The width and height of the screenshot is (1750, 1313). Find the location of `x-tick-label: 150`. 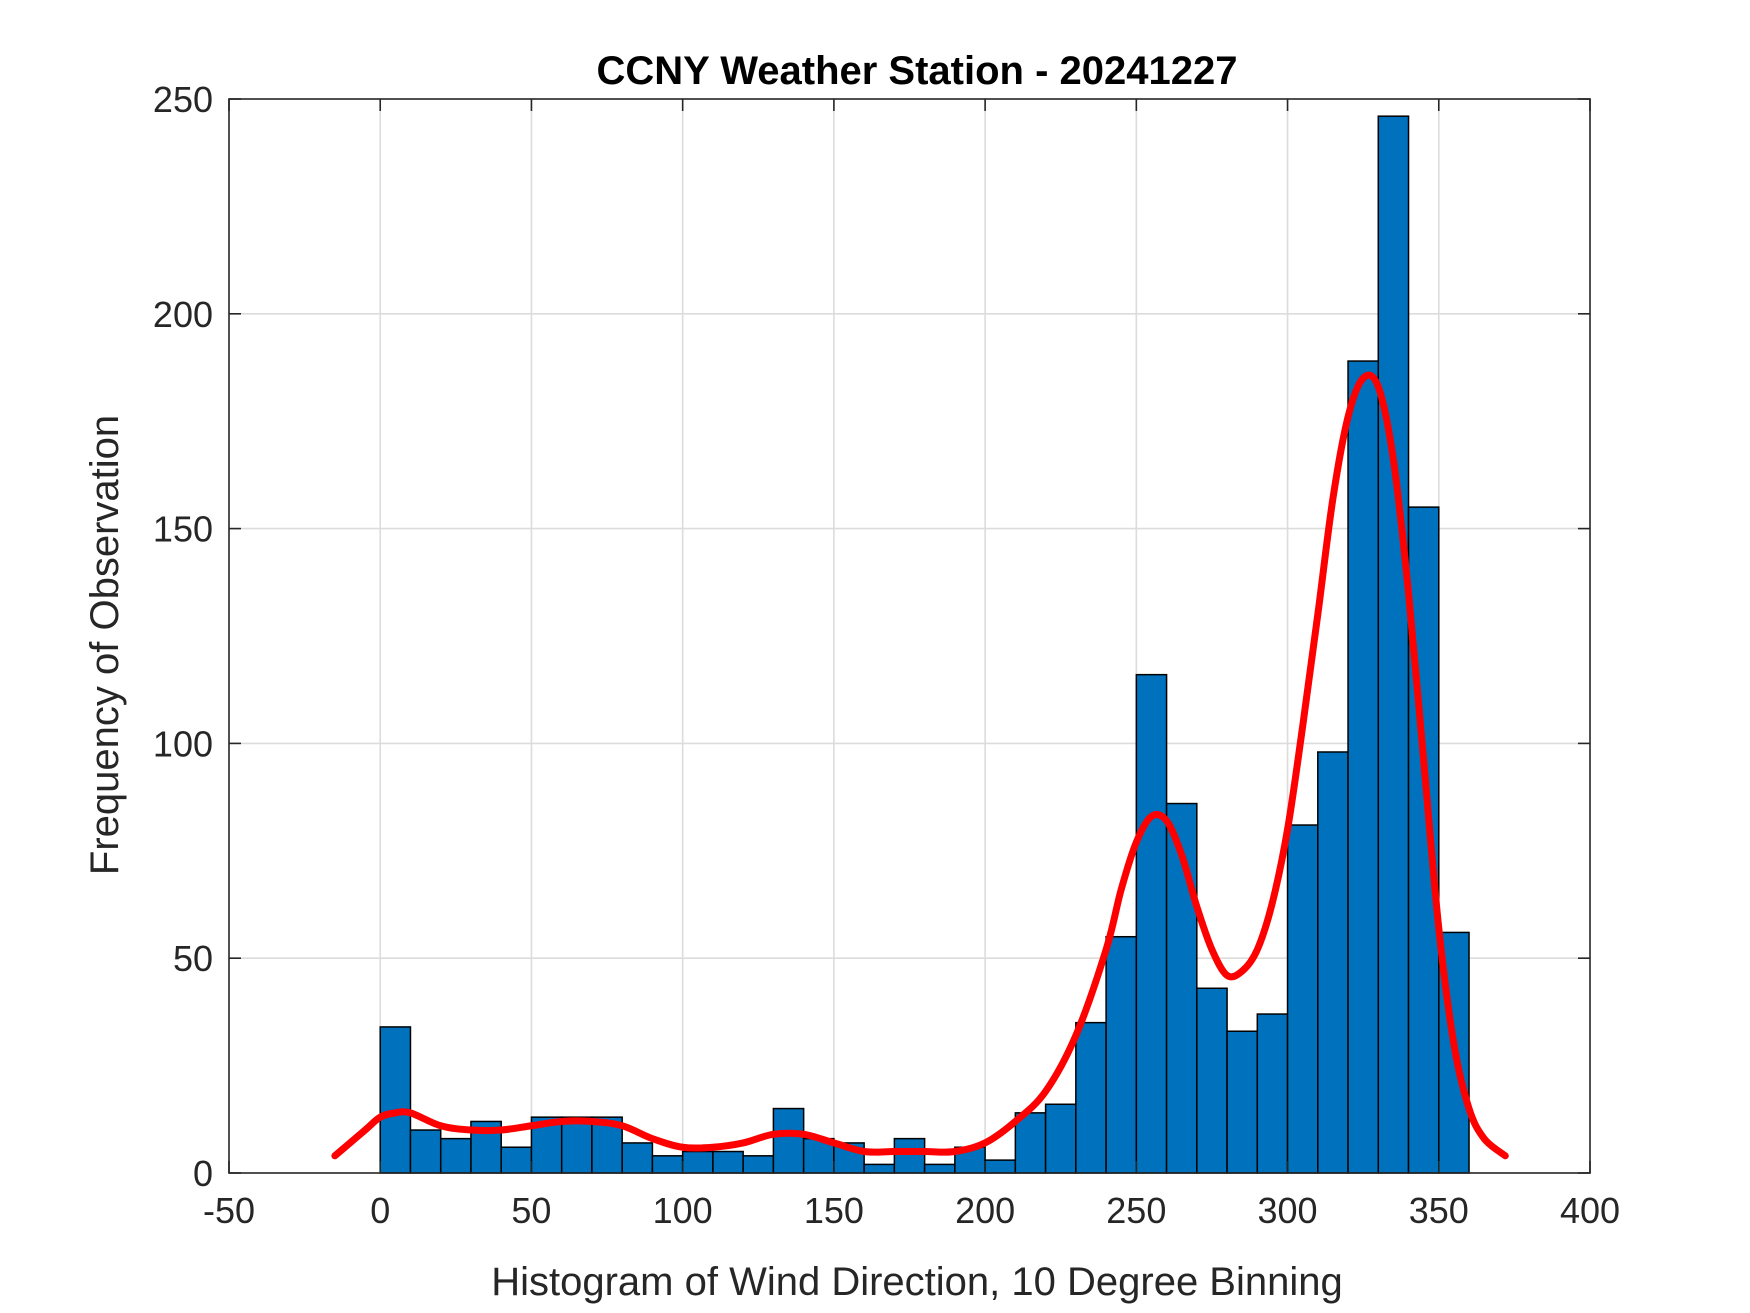

x-tick-label: 150 is located at coordinates (834, 1210).